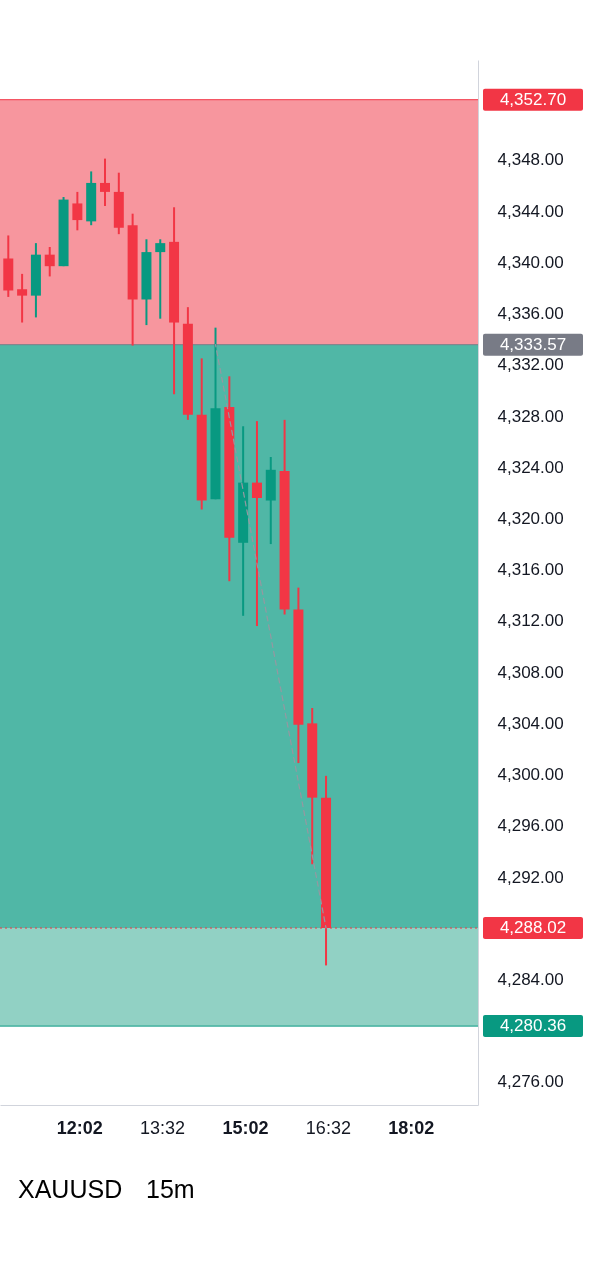 The height and width of the screenshot is (1280, 591). I want to click on x-tick-label: 13:32, so click(163, 1127).